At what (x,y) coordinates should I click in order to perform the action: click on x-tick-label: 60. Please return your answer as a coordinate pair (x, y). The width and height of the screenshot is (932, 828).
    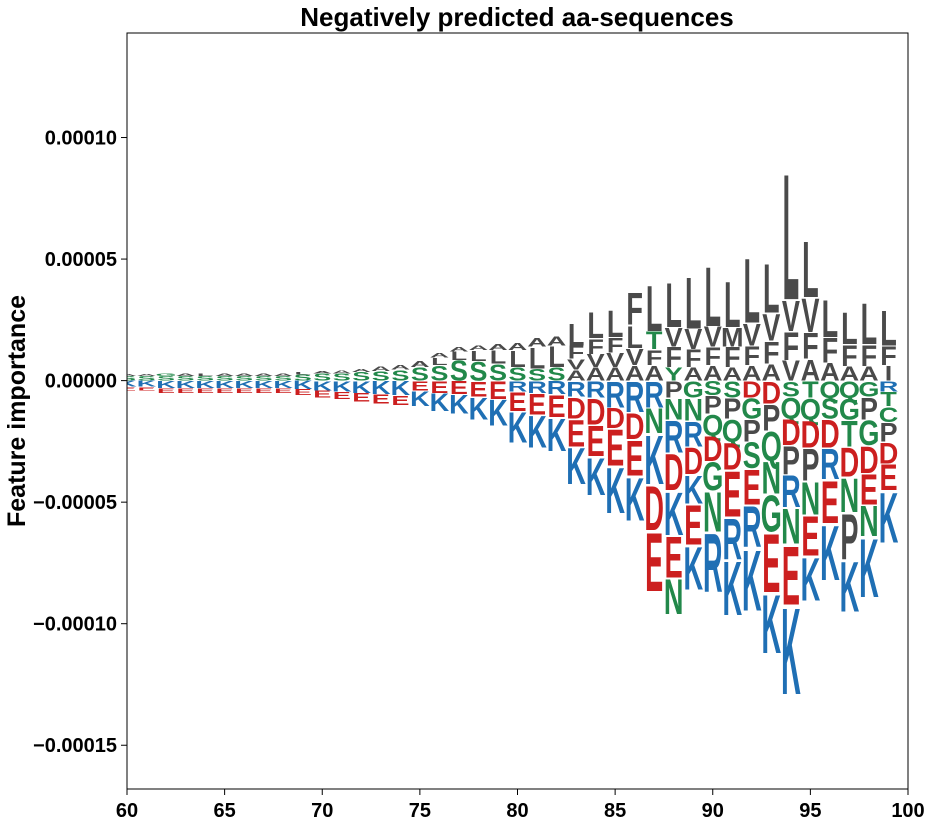
    Looking at the image, I should click on (127, 811).